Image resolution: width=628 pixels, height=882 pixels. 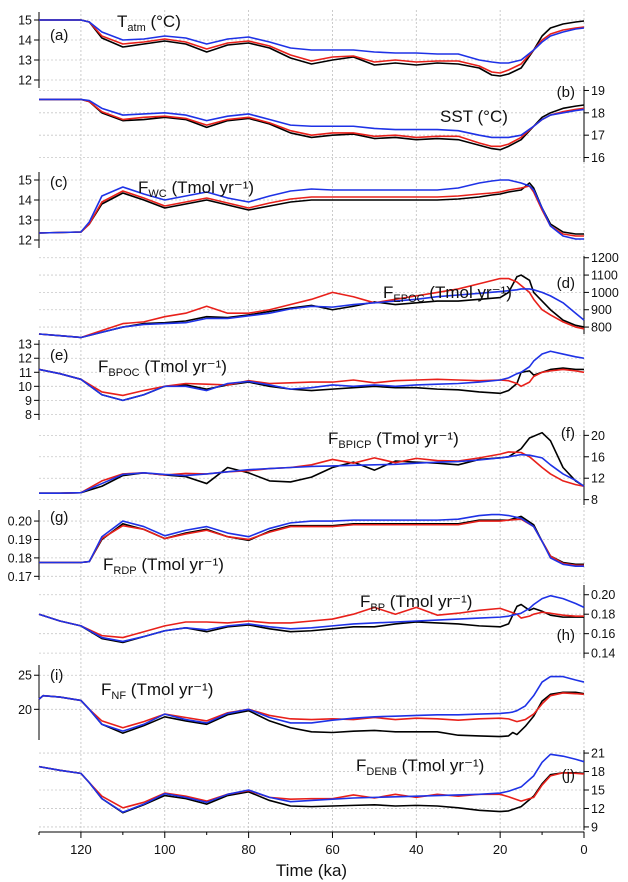 I want to click on panel-c-y-tick-label: 12, so click(x=25, y=241).